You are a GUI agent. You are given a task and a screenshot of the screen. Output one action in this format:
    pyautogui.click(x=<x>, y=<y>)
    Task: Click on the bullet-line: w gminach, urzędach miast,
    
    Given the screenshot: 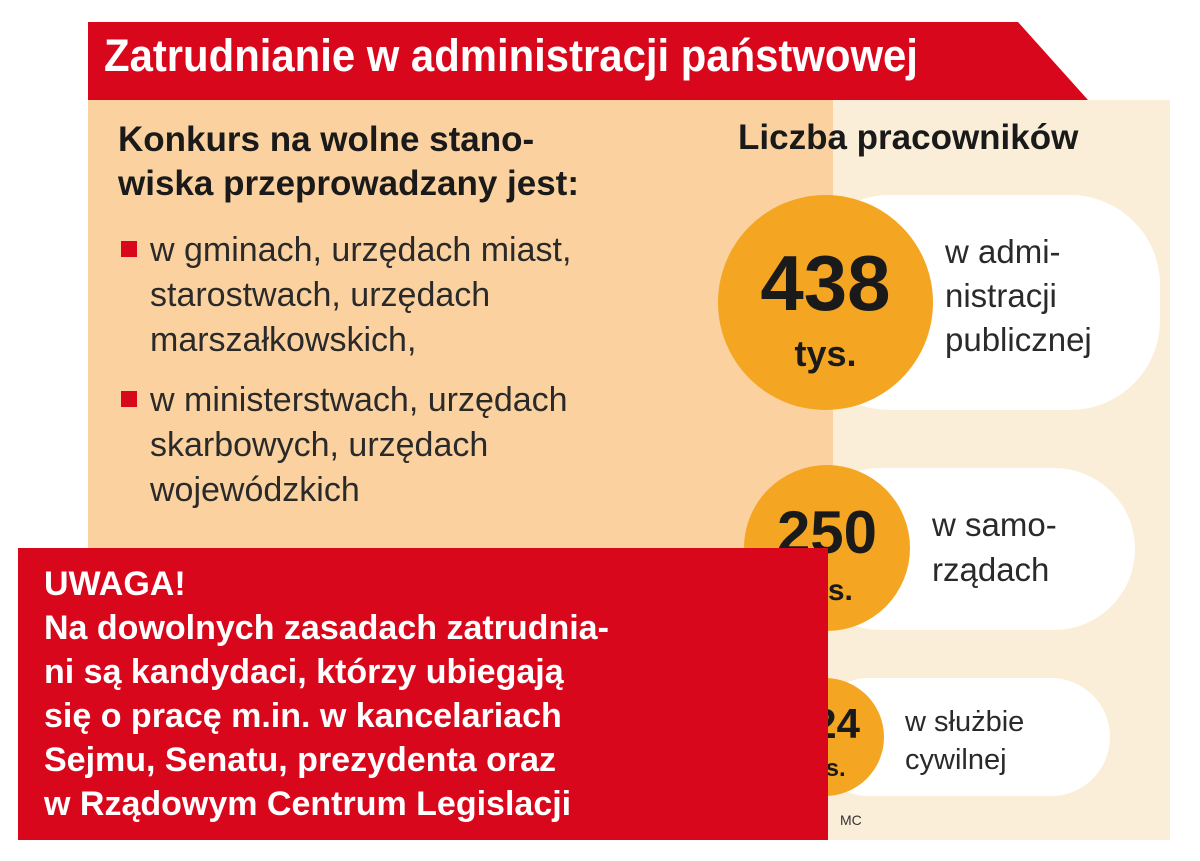 What is the action you would take?
    pyautogui.click(x=361, y=250)
    